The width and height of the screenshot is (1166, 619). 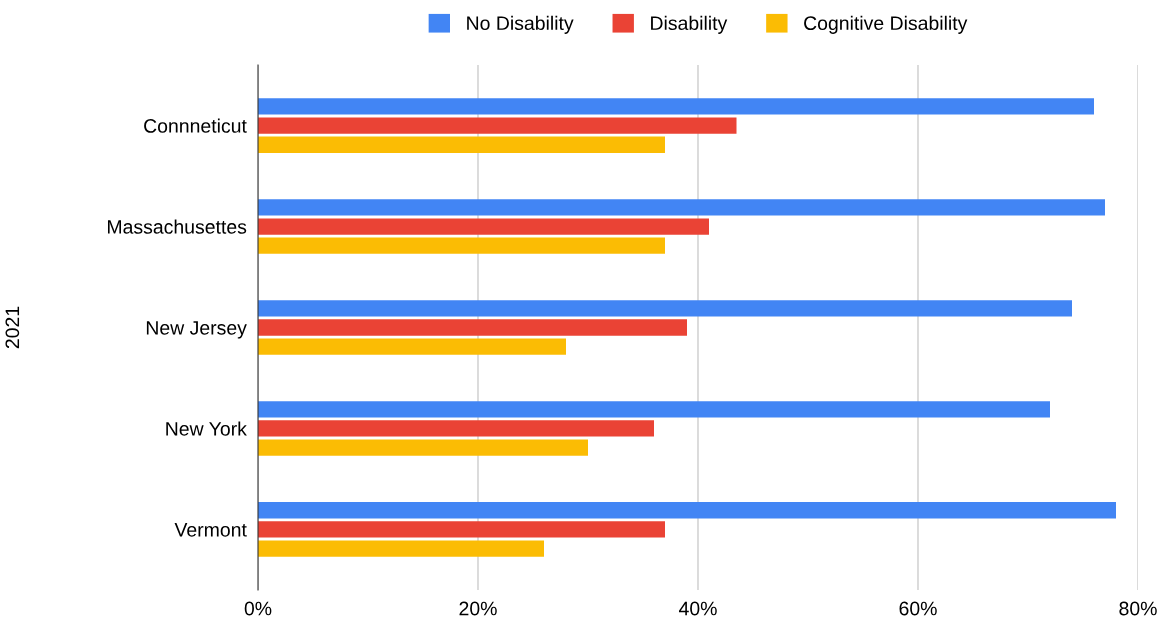 I want to click on y-tick-label: Massachusettes, so click(x=177, y=226).